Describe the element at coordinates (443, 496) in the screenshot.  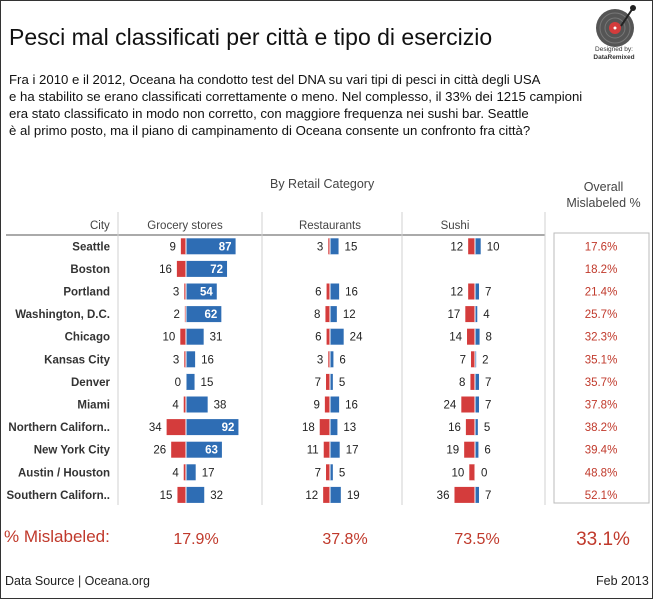
I see `mislabeled-value: 36` at that location.